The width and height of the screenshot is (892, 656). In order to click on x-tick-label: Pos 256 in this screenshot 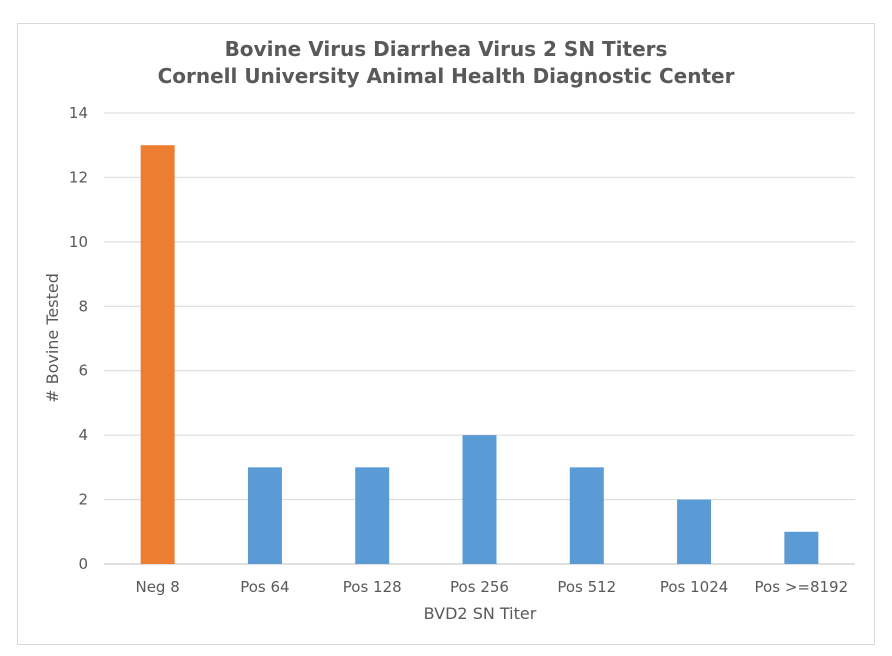, I will do `click(479, 587)`.